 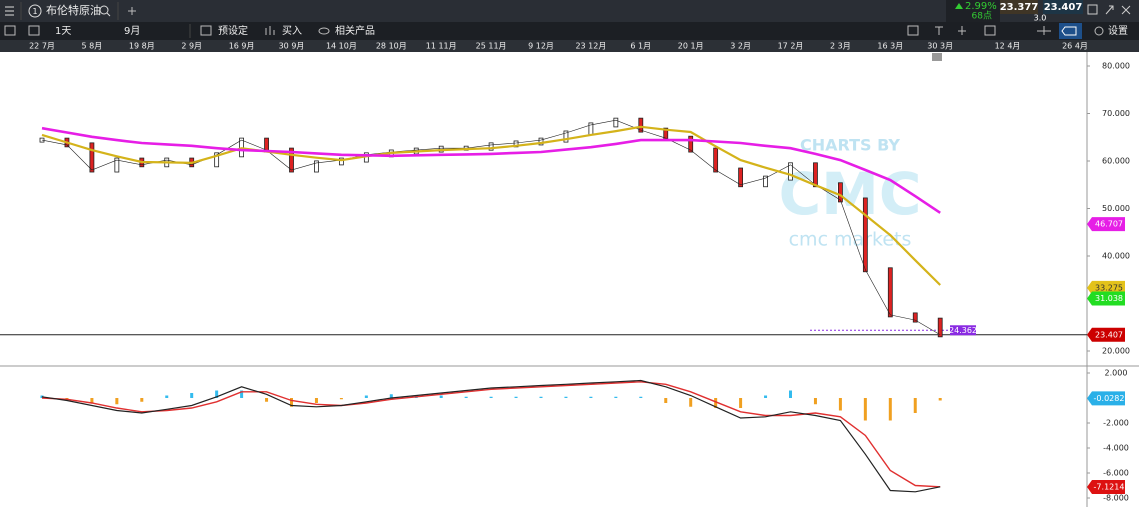 What do you see at coordinates (63, 31) in the screenshot?
I see `timeframe: 1天` at bounding box center [63, 31].